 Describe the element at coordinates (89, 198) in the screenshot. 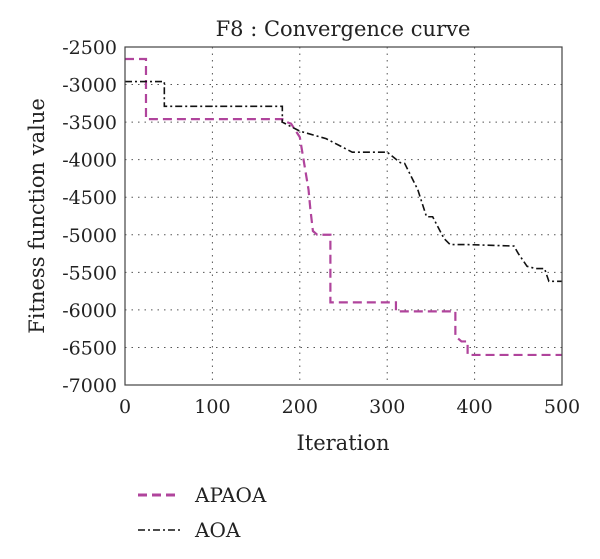

I see `y-tick-label: -4500` at that location.